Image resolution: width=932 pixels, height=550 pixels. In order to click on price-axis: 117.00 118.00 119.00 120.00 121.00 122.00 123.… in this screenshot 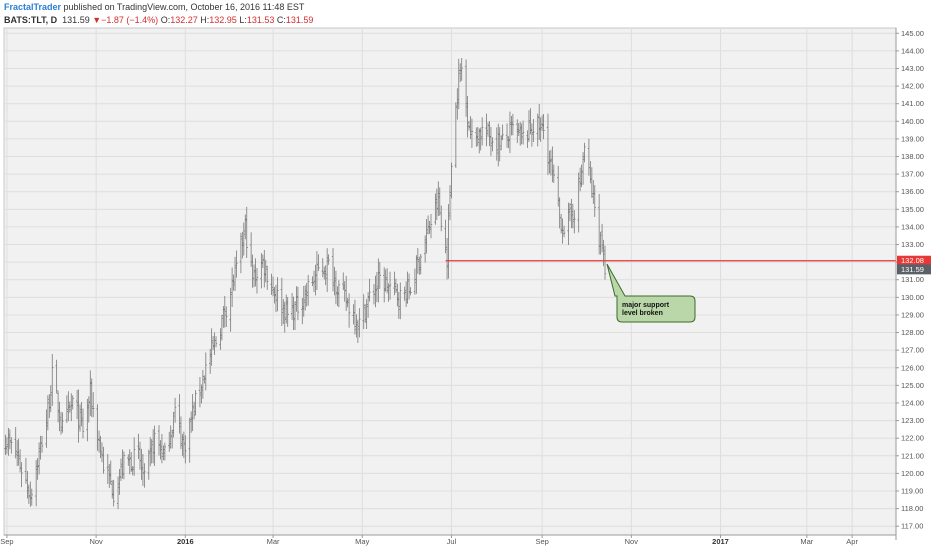, I will do `click(910, 280)`.